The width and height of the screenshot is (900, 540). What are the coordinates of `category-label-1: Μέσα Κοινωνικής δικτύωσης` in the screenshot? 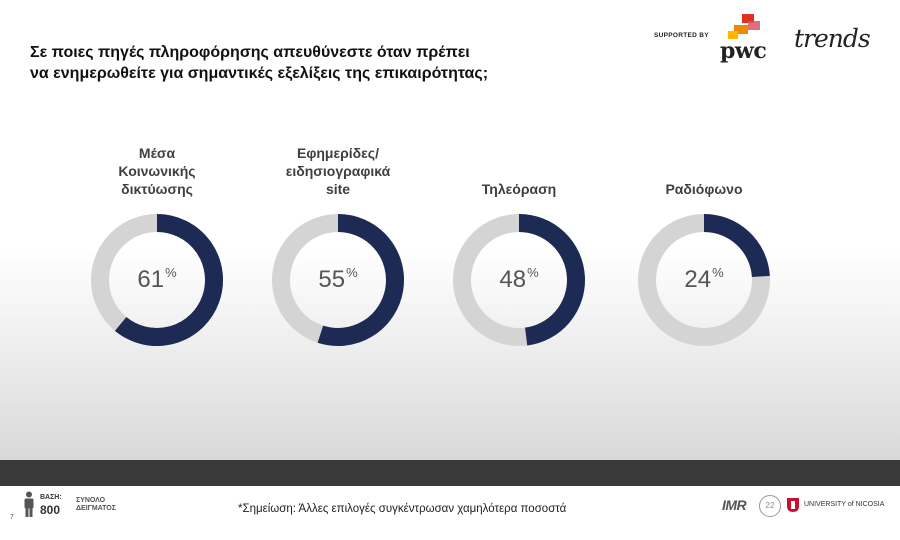 It's located at (157, 171).